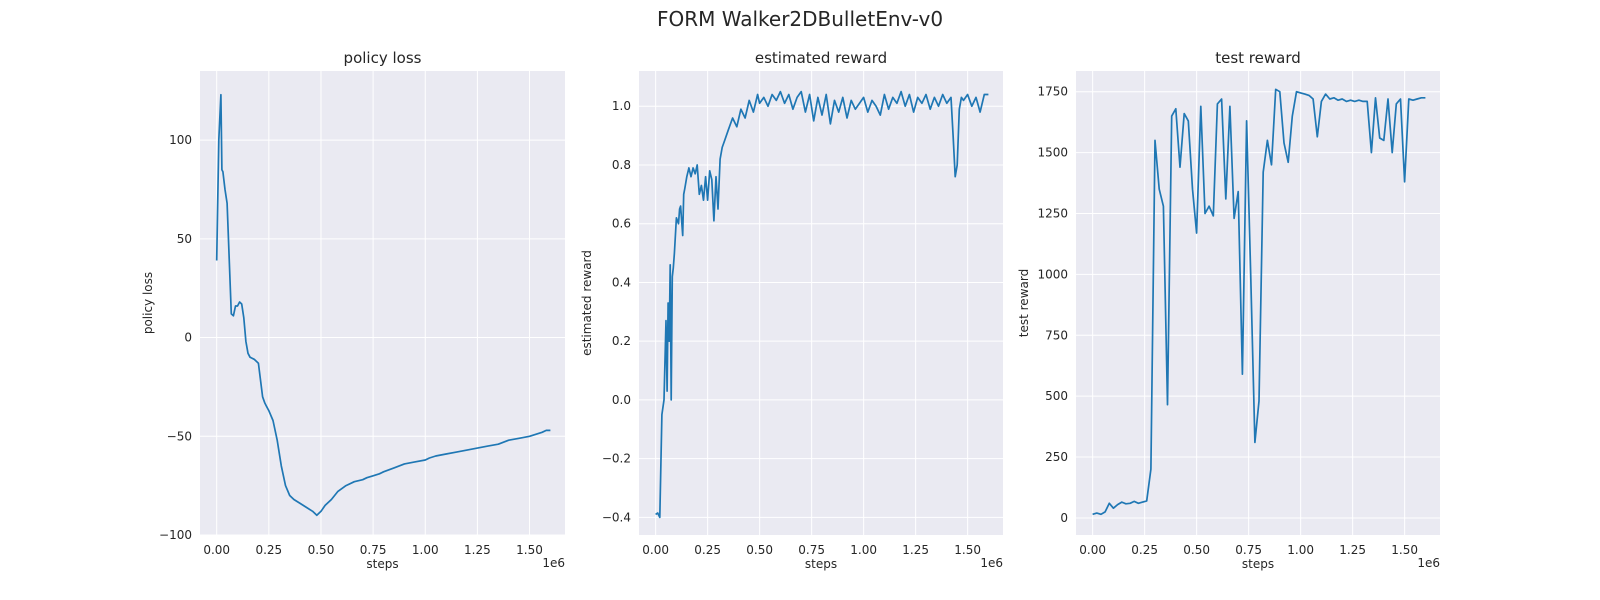 The height and width of the screenshot is (600, 1600). What do you see at coordinates (216, 550) in the screenshot?
I see `policy-loss-x-tick-label: 0.00` at bounding box center [216, 550].